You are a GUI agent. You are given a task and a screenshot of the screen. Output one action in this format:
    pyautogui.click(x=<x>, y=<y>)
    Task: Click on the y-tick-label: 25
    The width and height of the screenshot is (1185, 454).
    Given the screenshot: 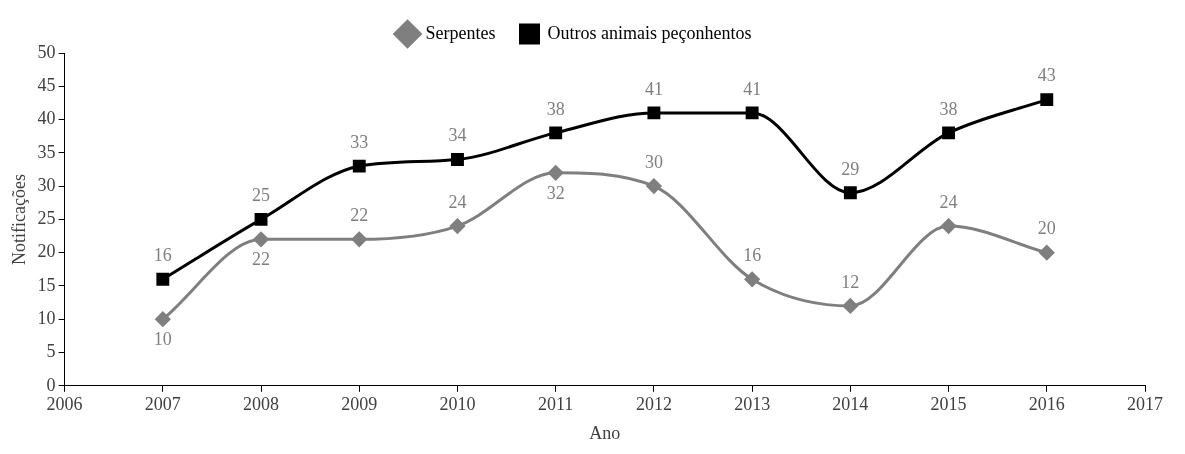 What is the action you would take?
    pyautogui.click(x=46, y=218)
    